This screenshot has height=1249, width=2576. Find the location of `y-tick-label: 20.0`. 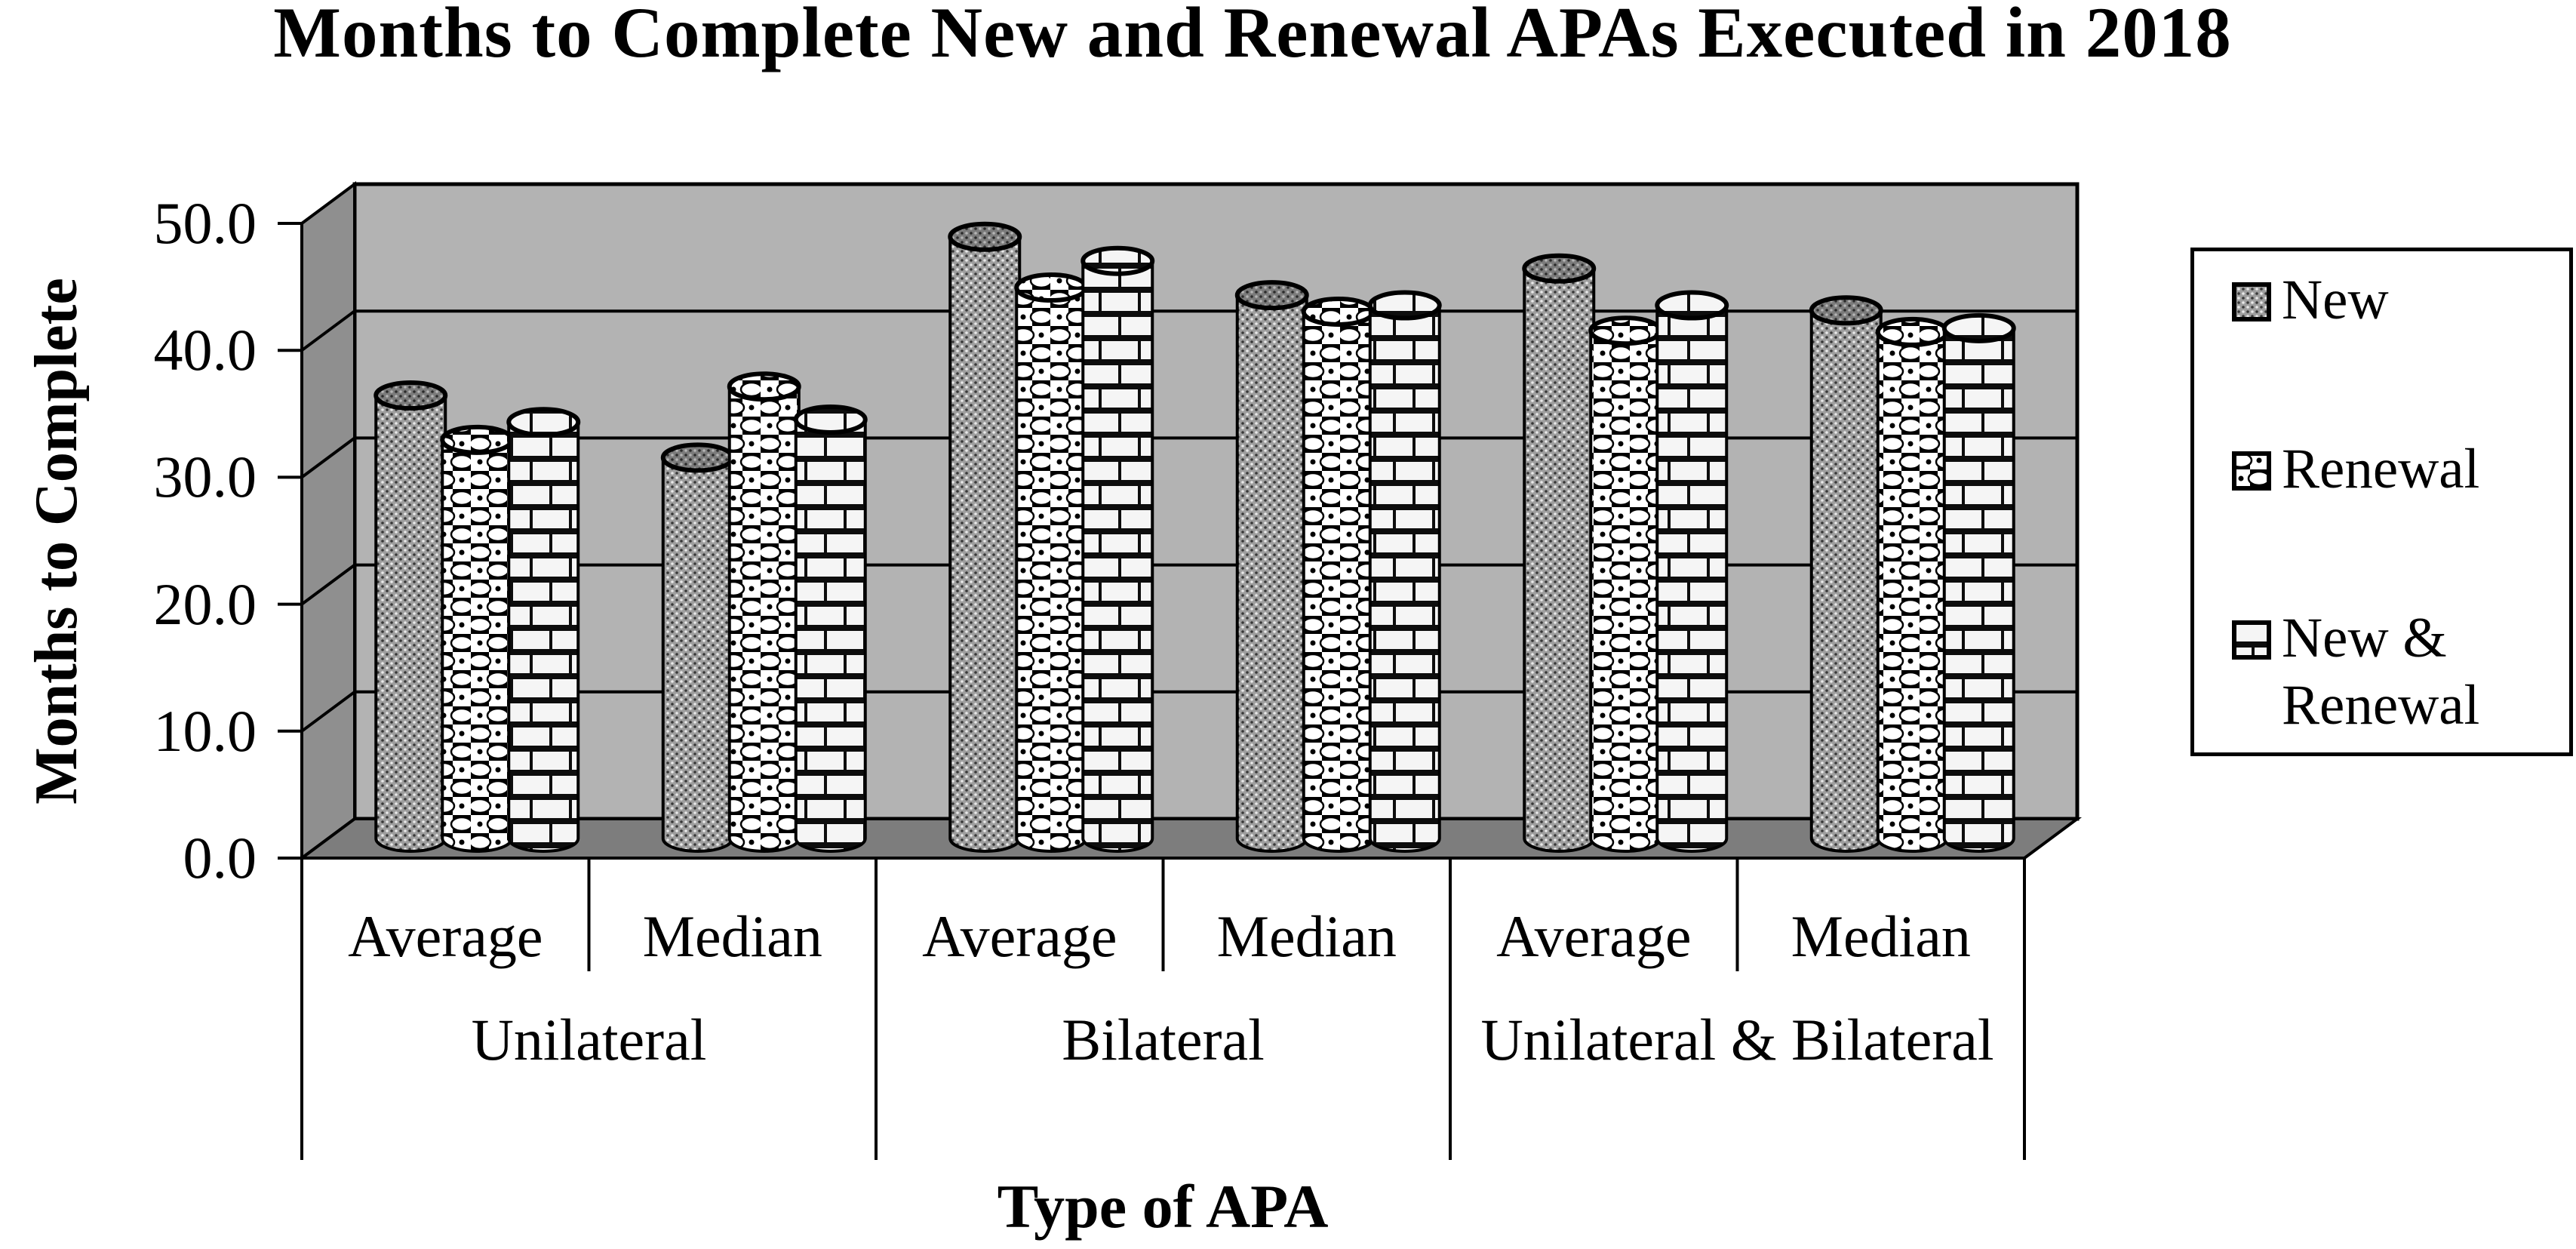

y-tick-label: 20.0 is located at coordinates (205, 604).